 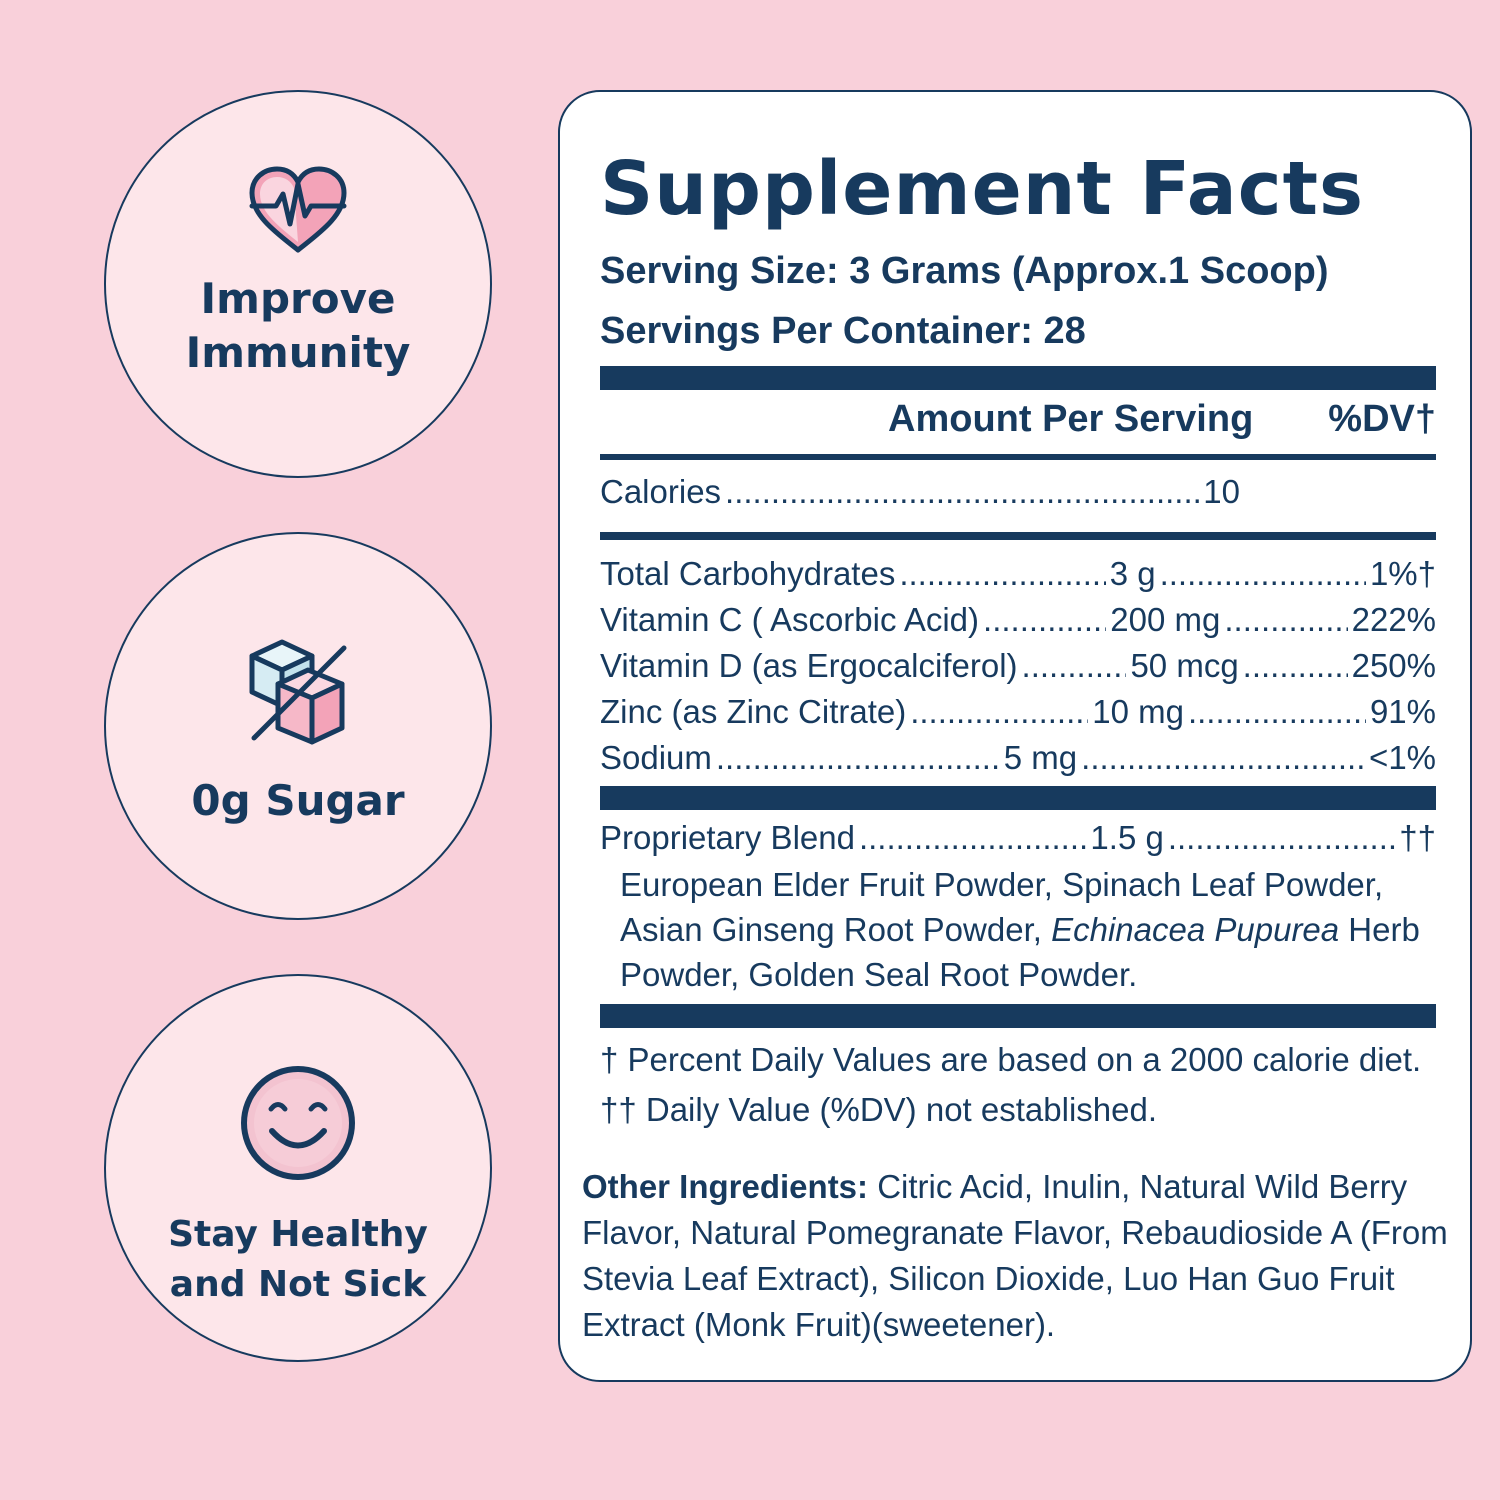 What do you see at coordinates (661, 491) in the screenshot?
I see `nutrient-name: Calories` at bounding box center [661, 491].